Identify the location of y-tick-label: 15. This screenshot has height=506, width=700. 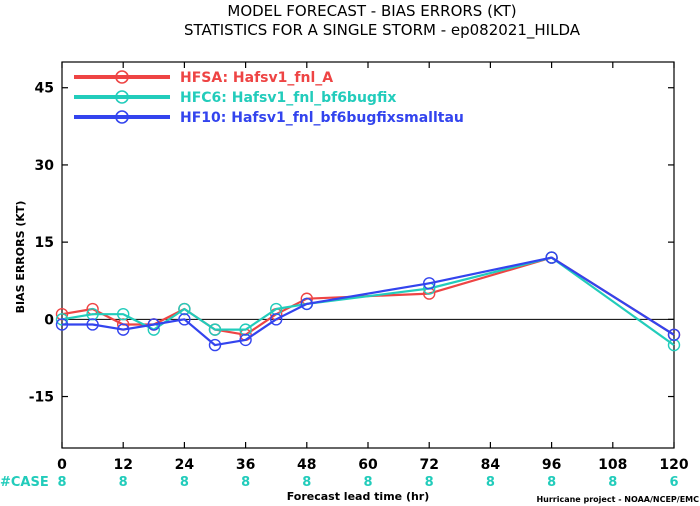
(44, 243).